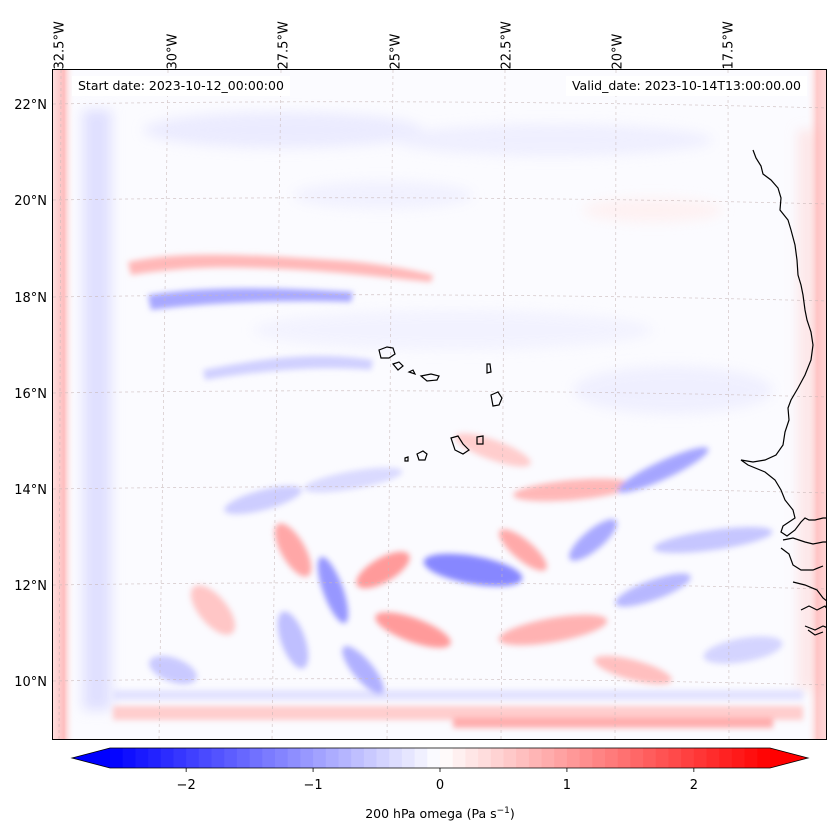 This screenshot has height=839, width=837. I want to click on colorbar-tick-label: 0, so click(440, 785).